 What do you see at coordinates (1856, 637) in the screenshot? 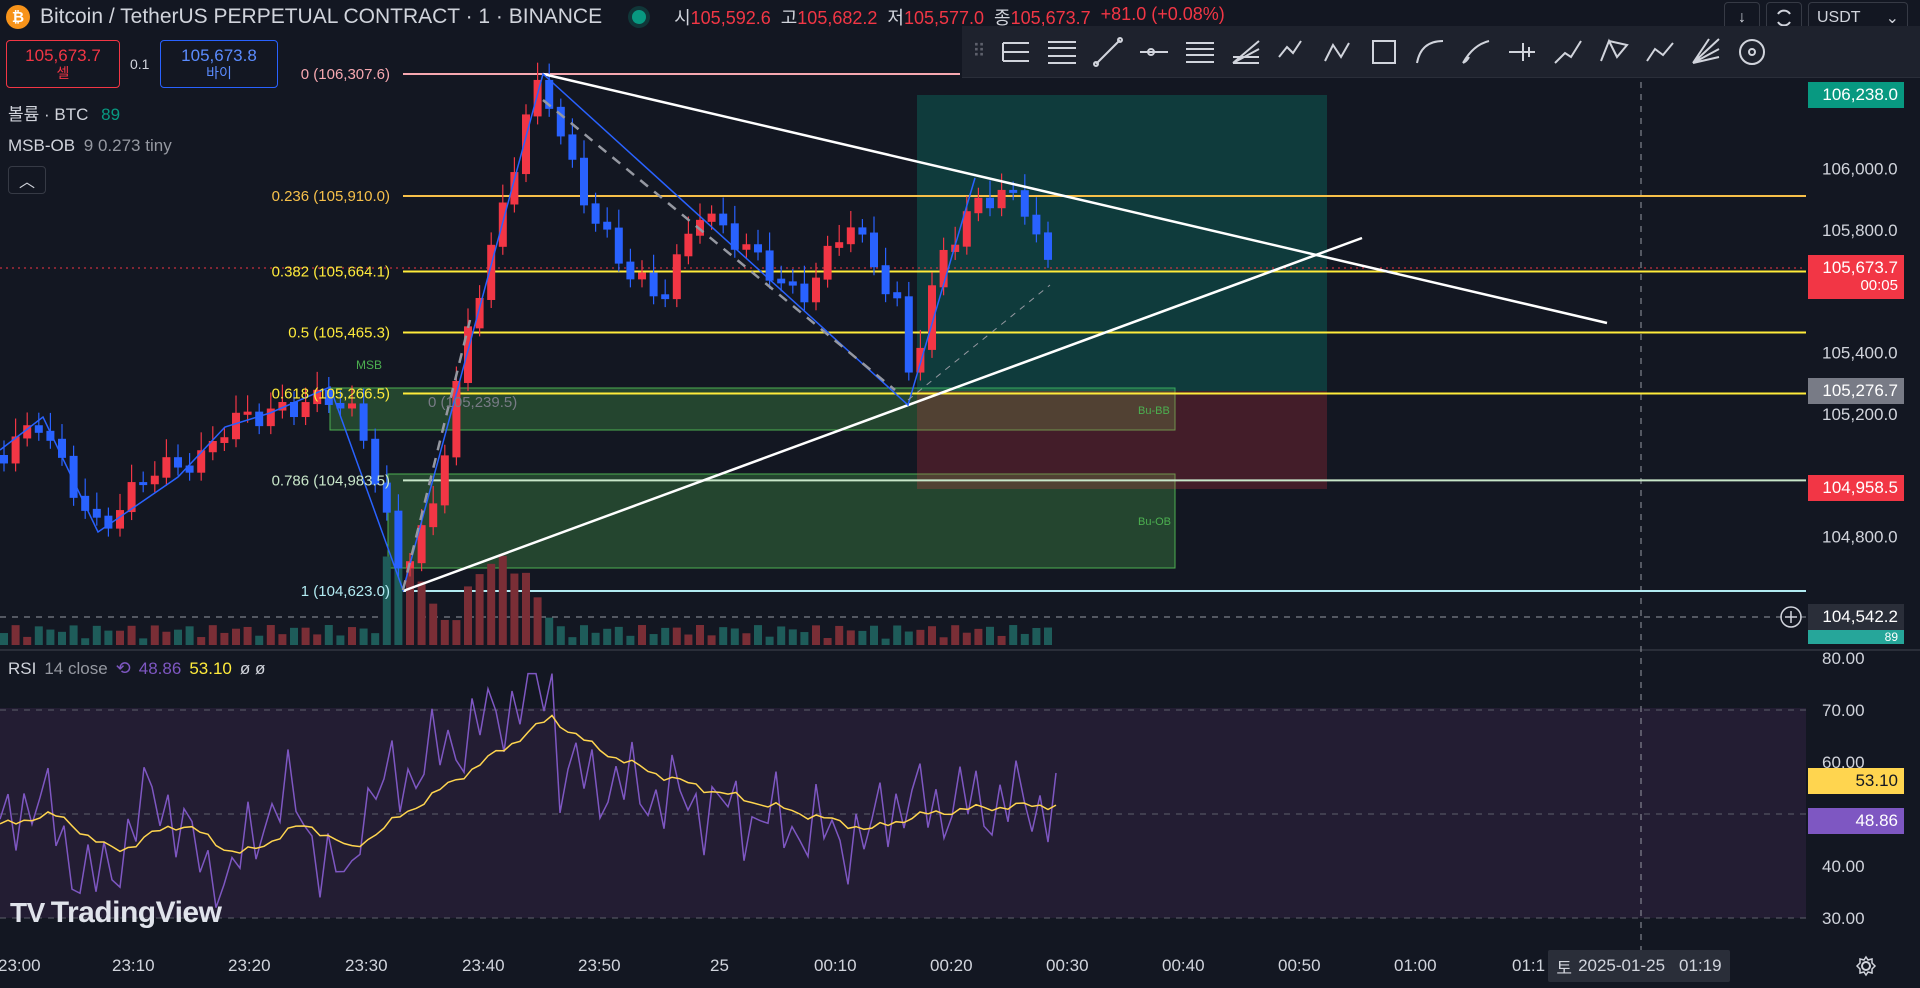
I see `volume-value-tag: 89` at bounding box center [1856, 637].